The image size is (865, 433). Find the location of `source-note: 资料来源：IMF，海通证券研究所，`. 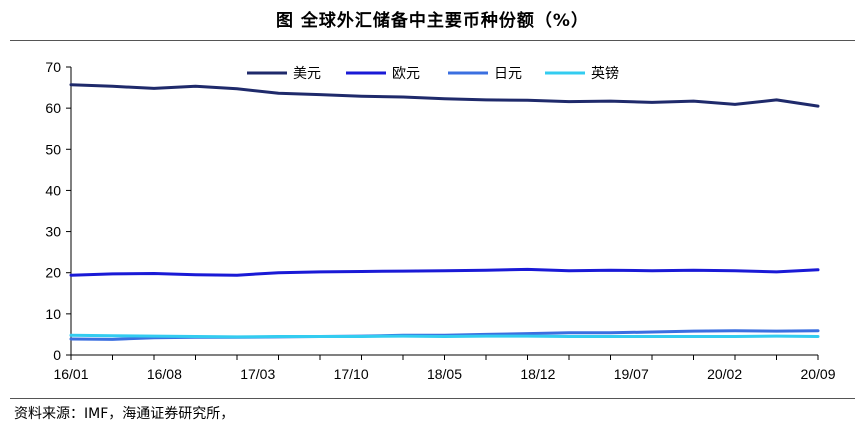

source-note: 资料来源：IMF，海通证券研究所， is located at coordinates (124, 414).